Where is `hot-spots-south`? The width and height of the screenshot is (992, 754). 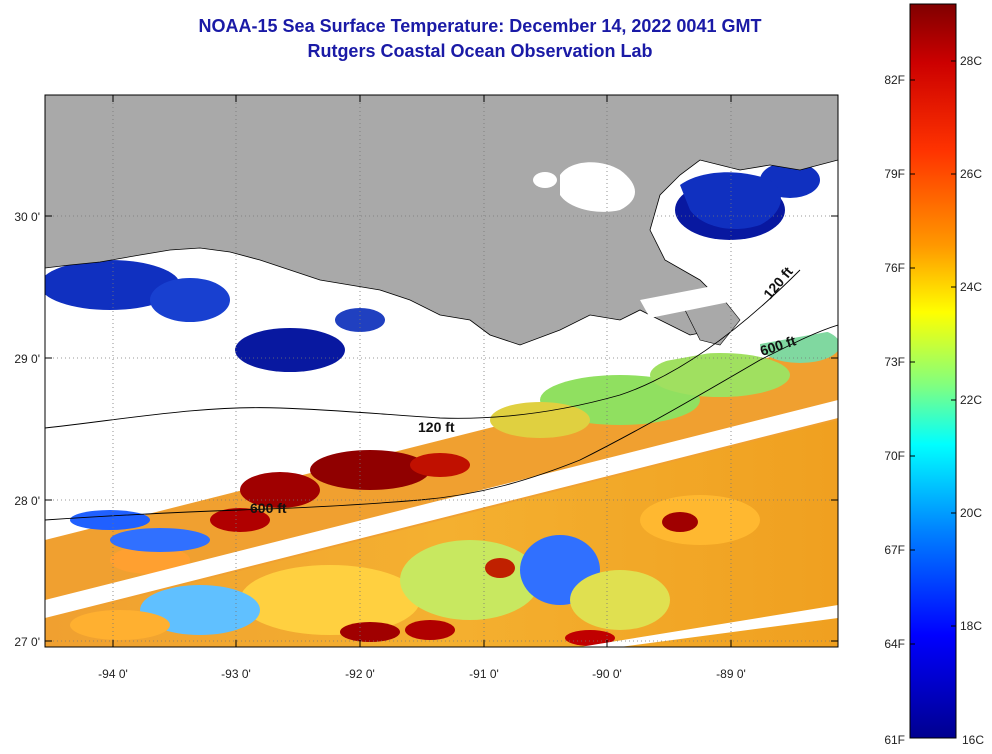
hot-spots-south is located at coordinates (519, 579).